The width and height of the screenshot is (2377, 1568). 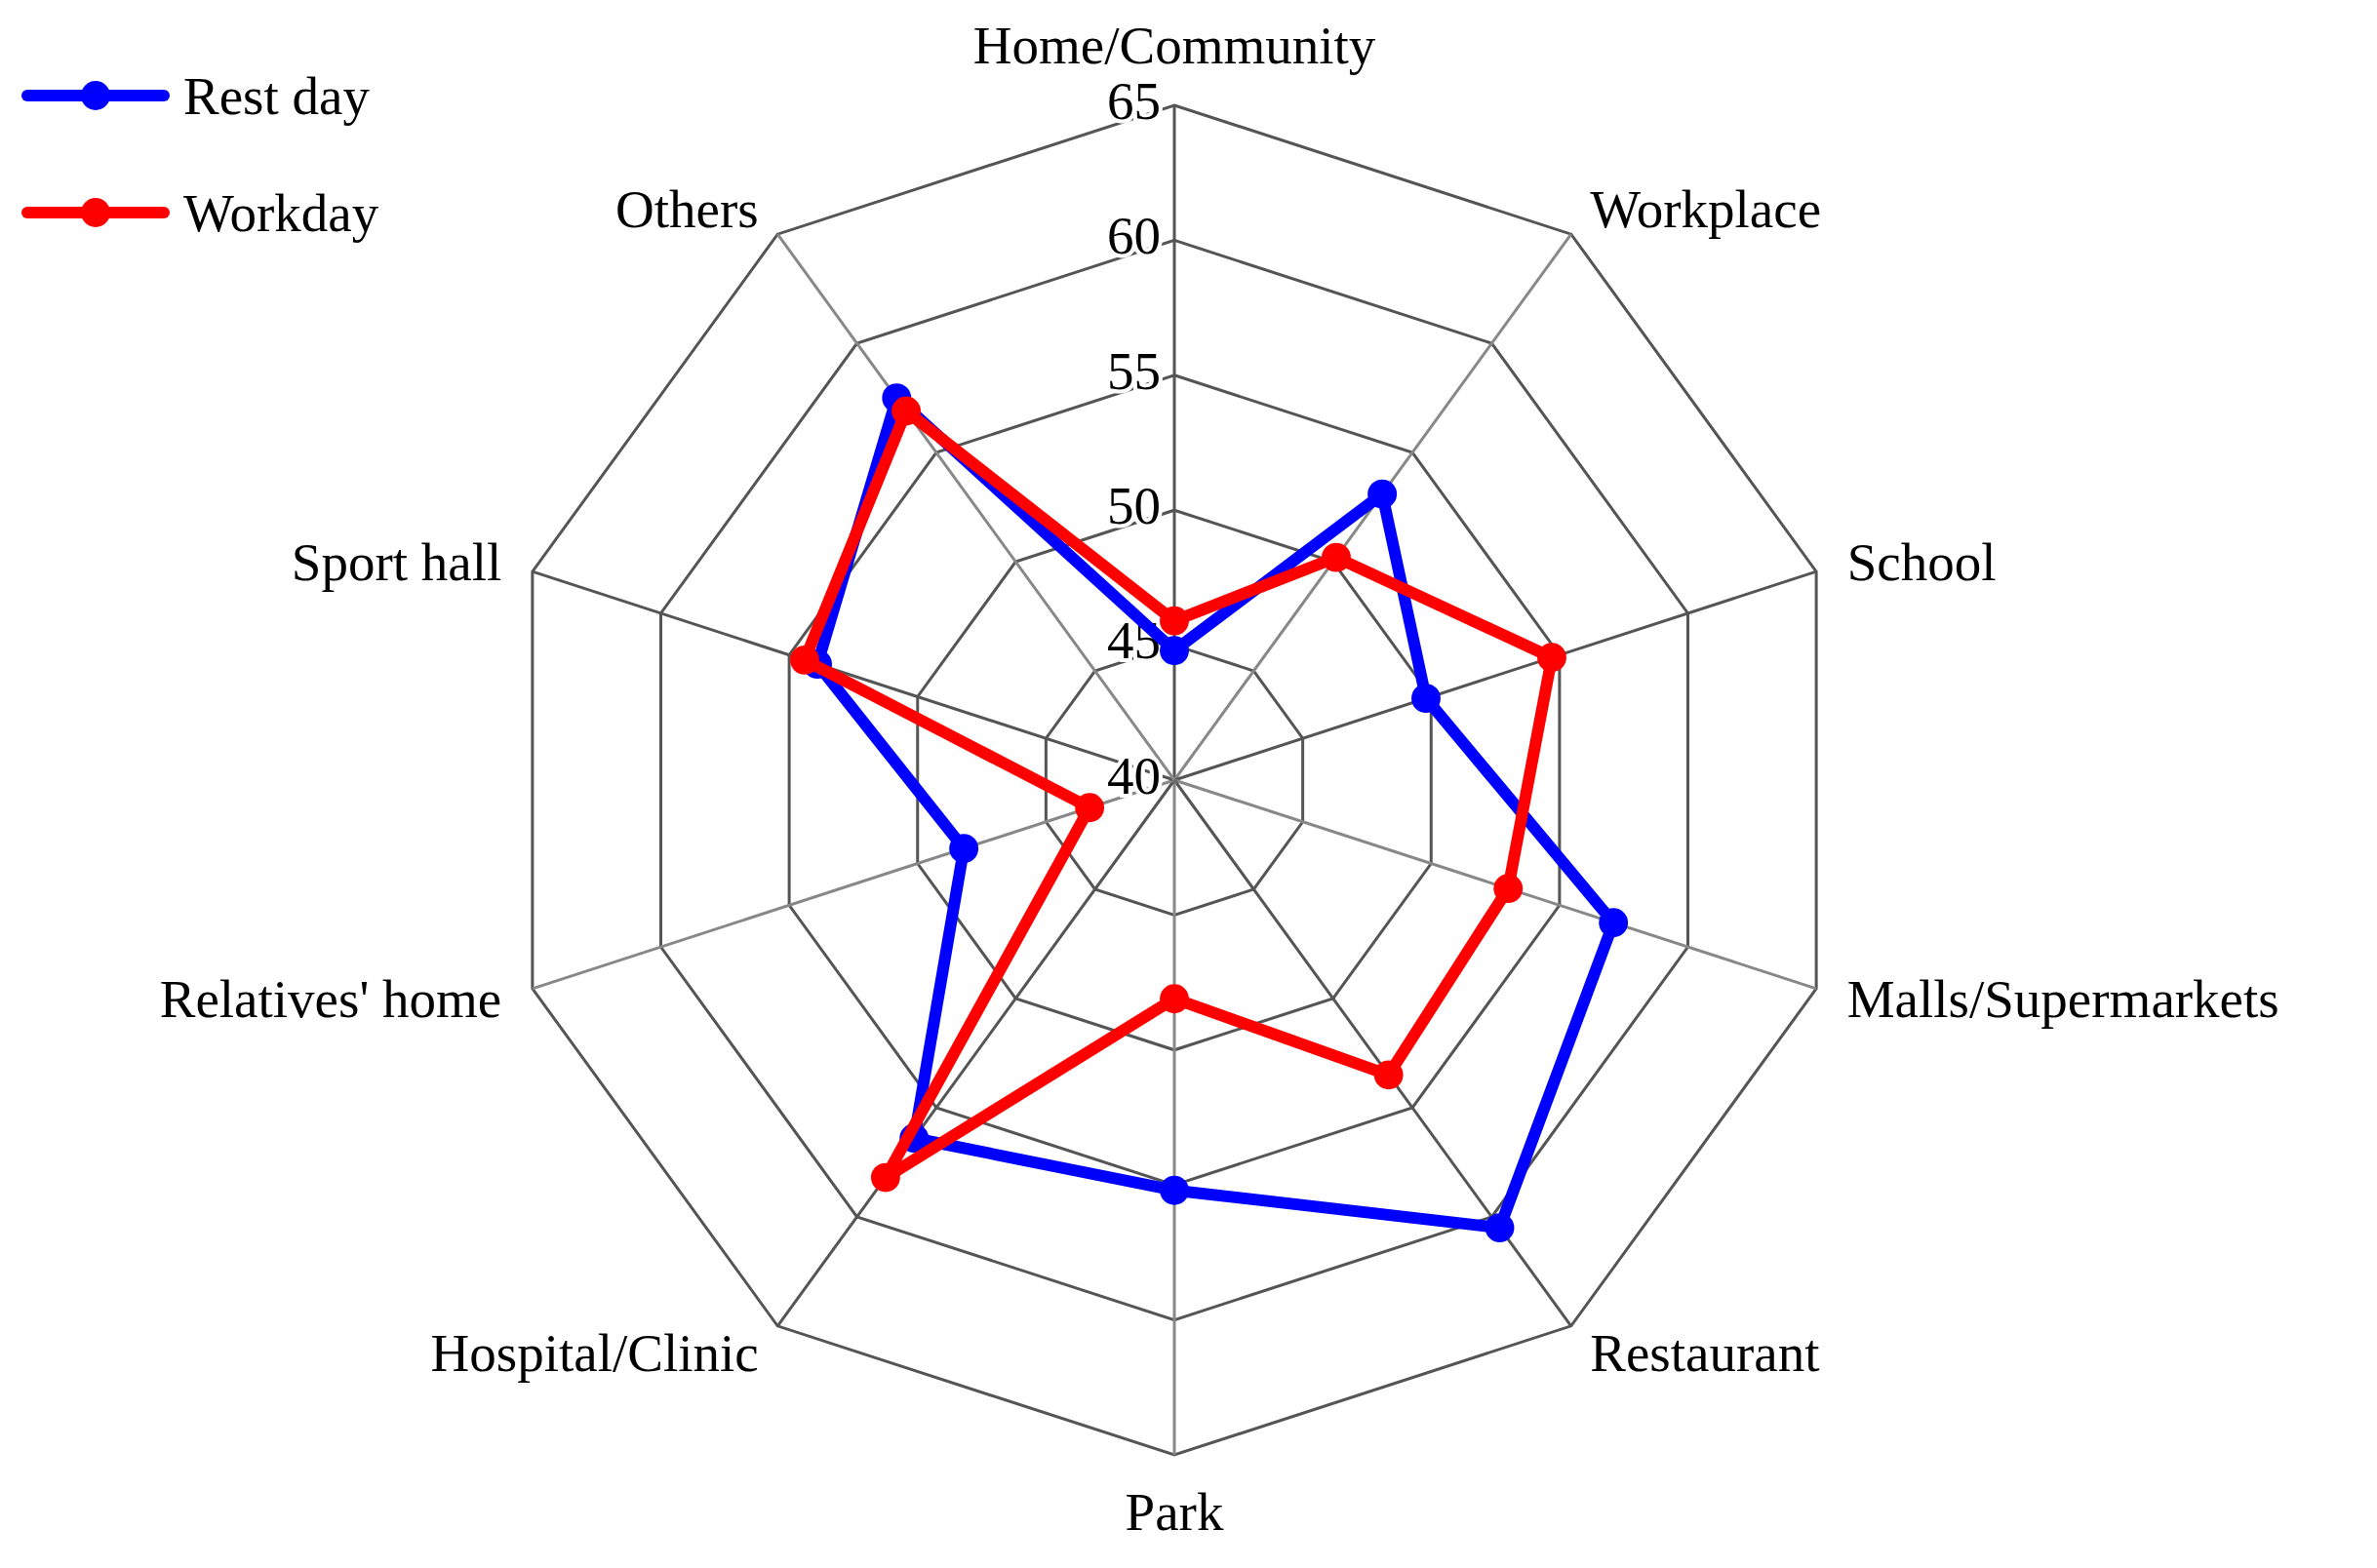 I want to click on spoke-label: Hospital/Clinic, so click(x=594, y=1352).